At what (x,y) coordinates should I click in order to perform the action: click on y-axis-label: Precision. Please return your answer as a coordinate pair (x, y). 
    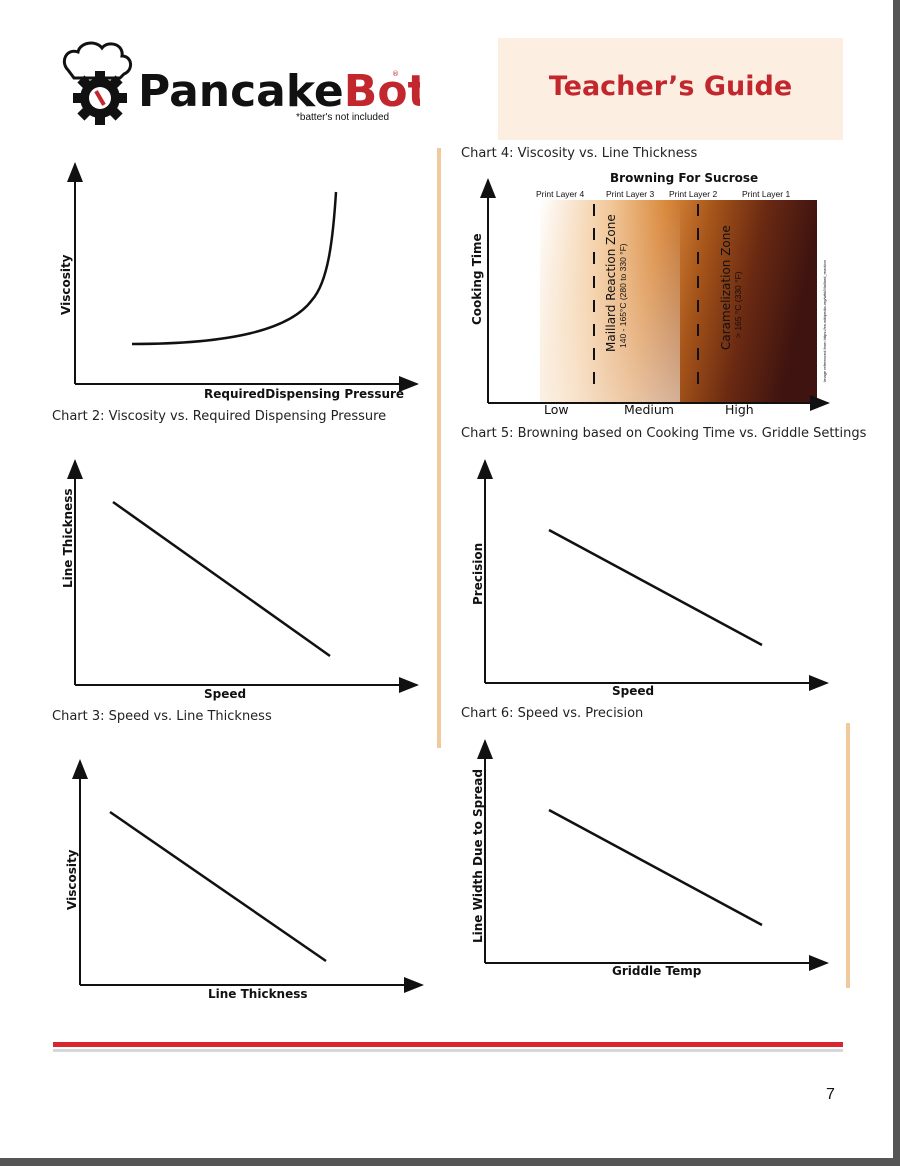
    Looking at the image, I should click on (478, 574).